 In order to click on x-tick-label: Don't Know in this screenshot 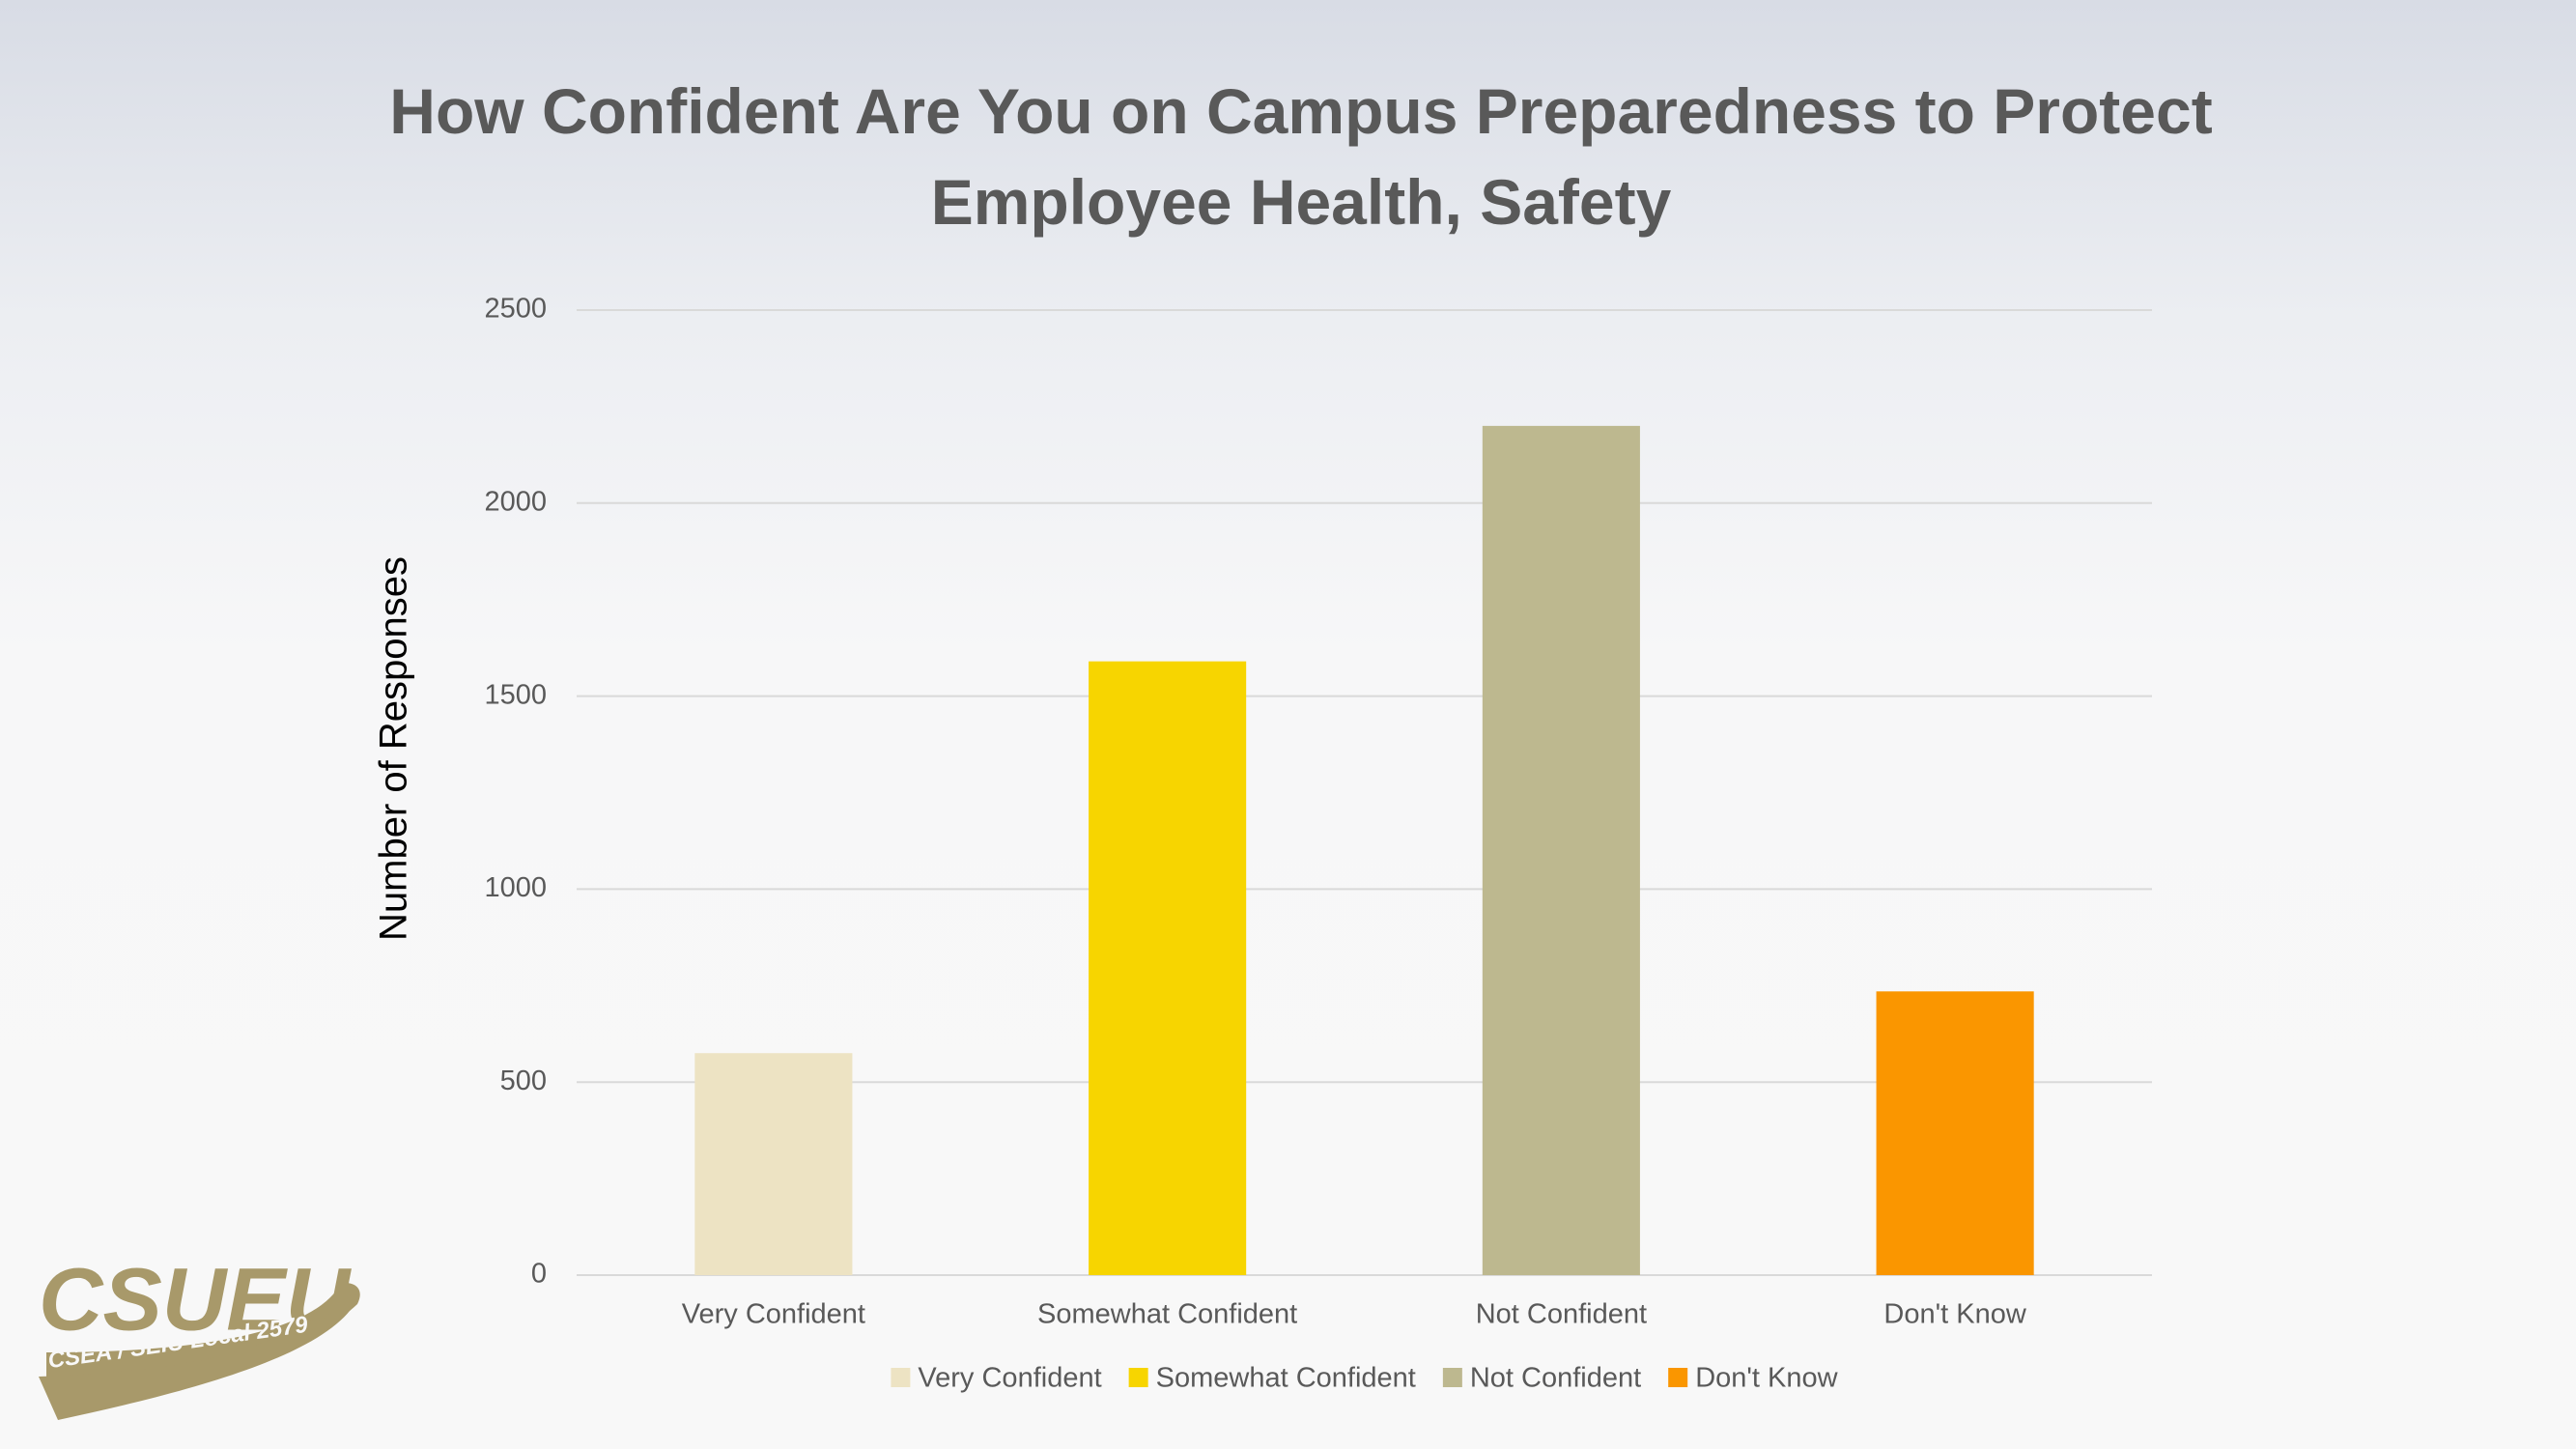, I will do `click(1954, 1314)`.